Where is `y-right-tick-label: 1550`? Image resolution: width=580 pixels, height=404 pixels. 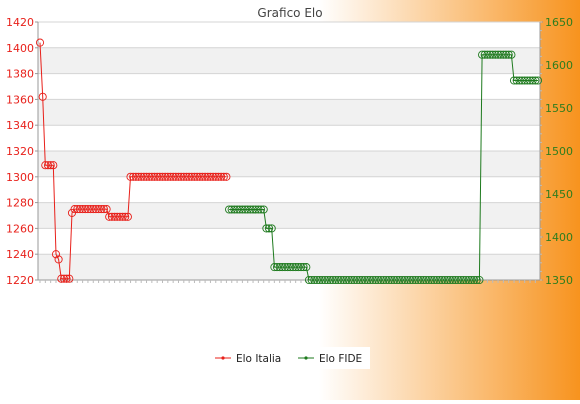 y-right-tick-label: 1550 is located at coordinates (559, 108).